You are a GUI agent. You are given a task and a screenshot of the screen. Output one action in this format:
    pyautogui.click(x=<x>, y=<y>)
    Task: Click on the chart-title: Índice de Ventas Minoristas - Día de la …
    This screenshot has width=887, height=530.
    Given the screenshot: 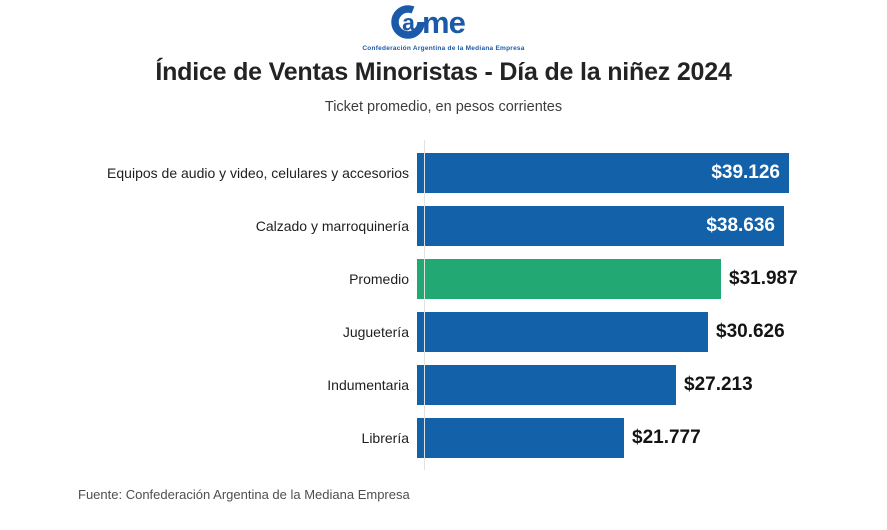 What is the action you would take?
    pyautogui.click(x=443, y=72)
    